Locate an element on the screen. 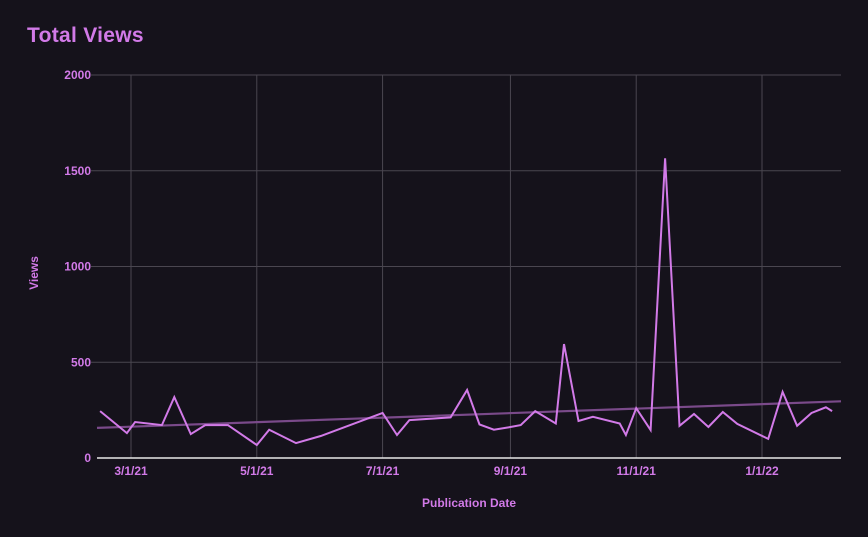 Image resolution: width=868 pixels, height=537 pixels. x-tick-label: 7/1/21 is located at coordinates (383, 471).